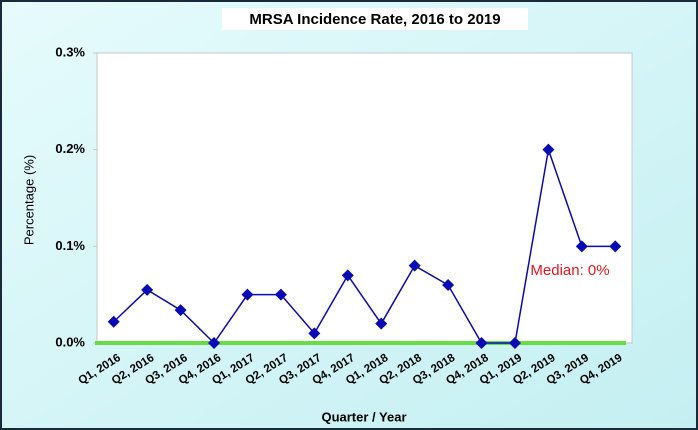 The height and width of the screenshot is (430, 698). I want to click on y-tick-label: 0.1%, so click(70, 245).